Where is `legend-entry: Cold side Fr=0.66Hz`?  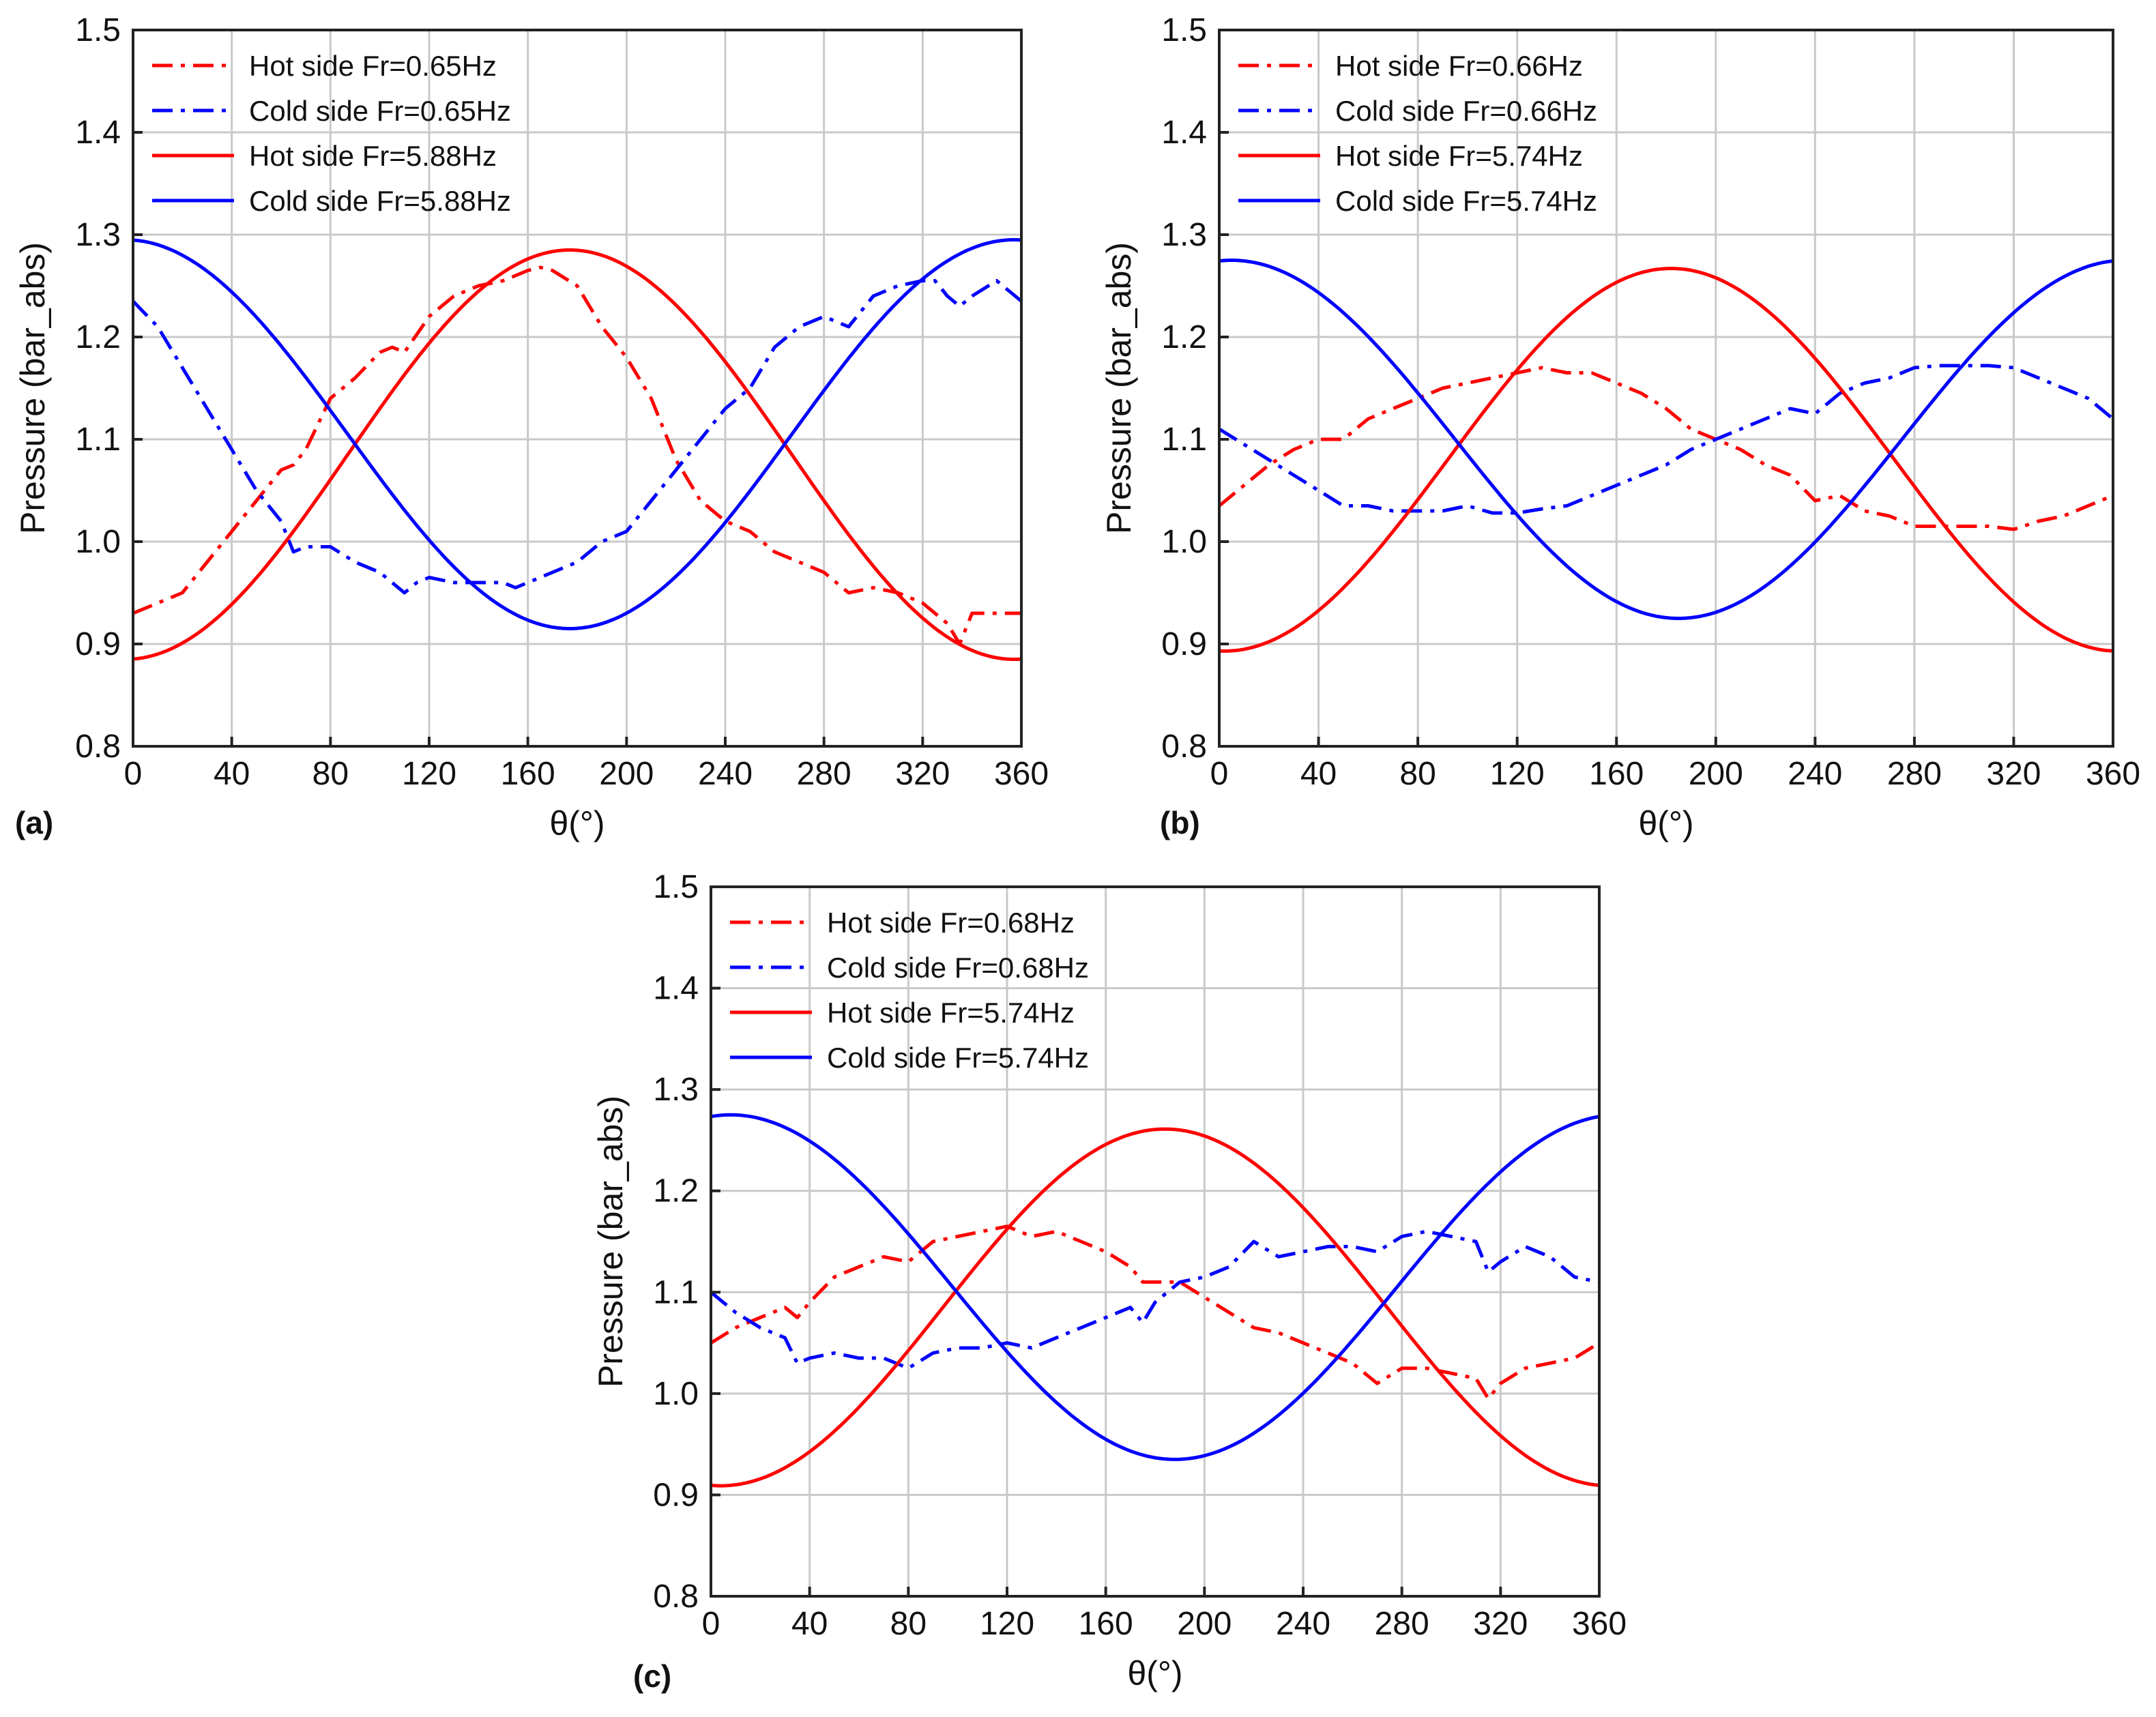
legend-entry: Cold side Fr=0.66Hz is located at coordinates (1466, 111).